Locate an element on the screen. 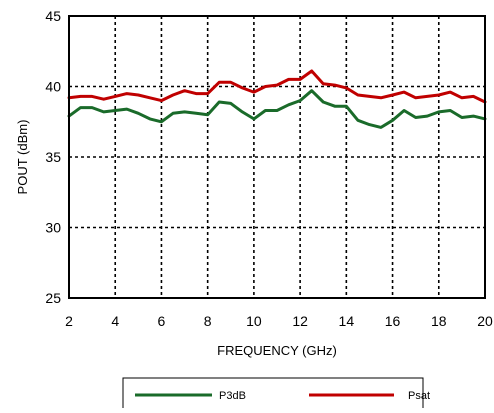 This screenshot has width=494, height=413. legend-label-psat: Psat is located at coordinates (419, 396).